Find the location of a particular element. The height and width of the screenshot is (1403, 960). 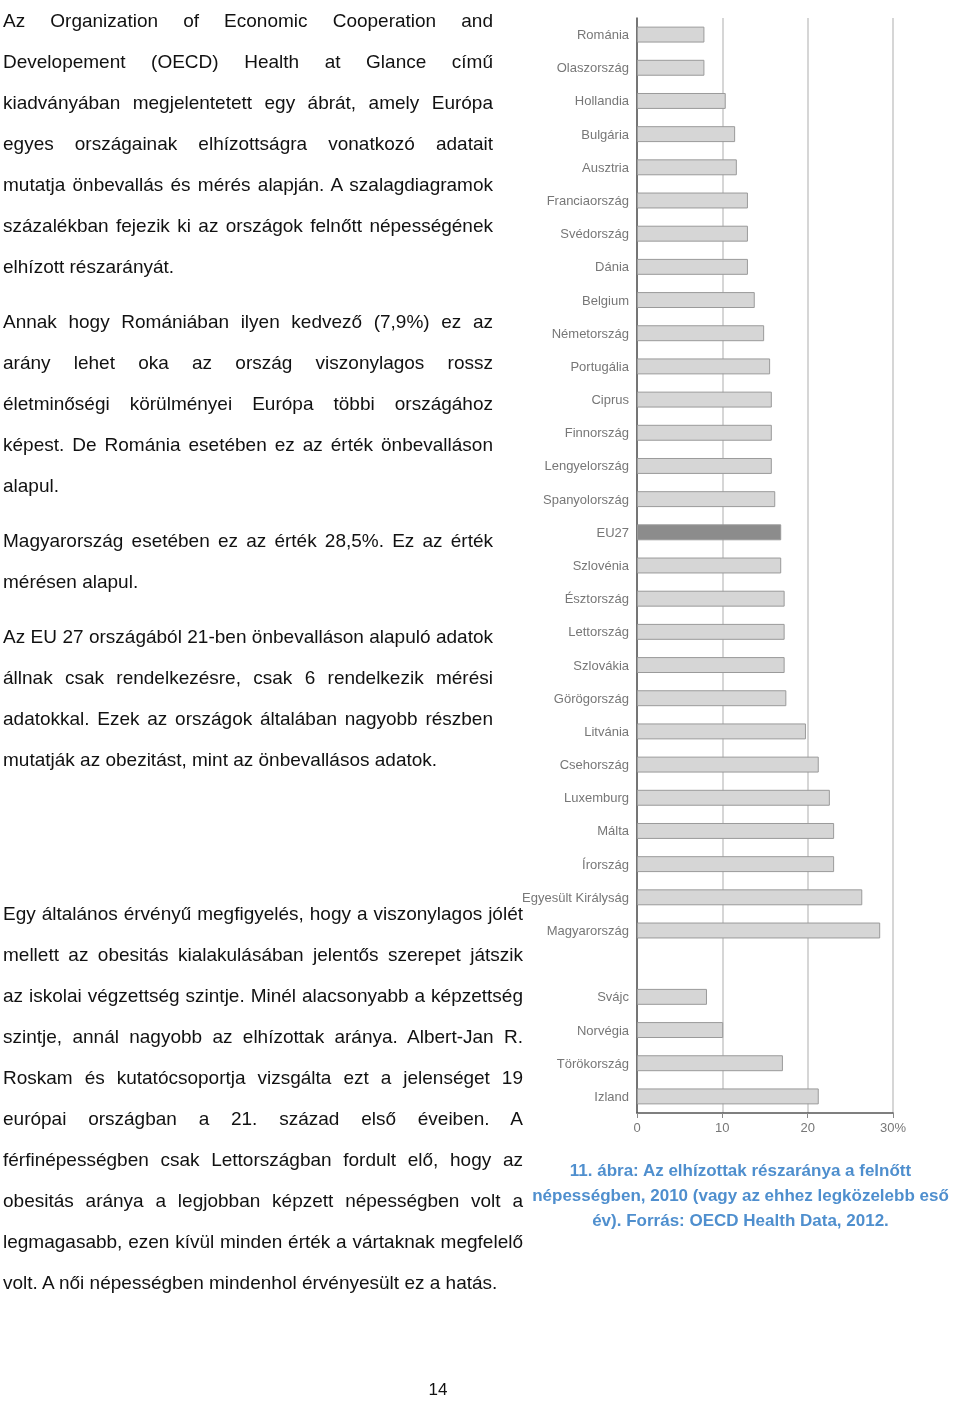

y-tick-label: Belgium is located at coordinates (605, 300).